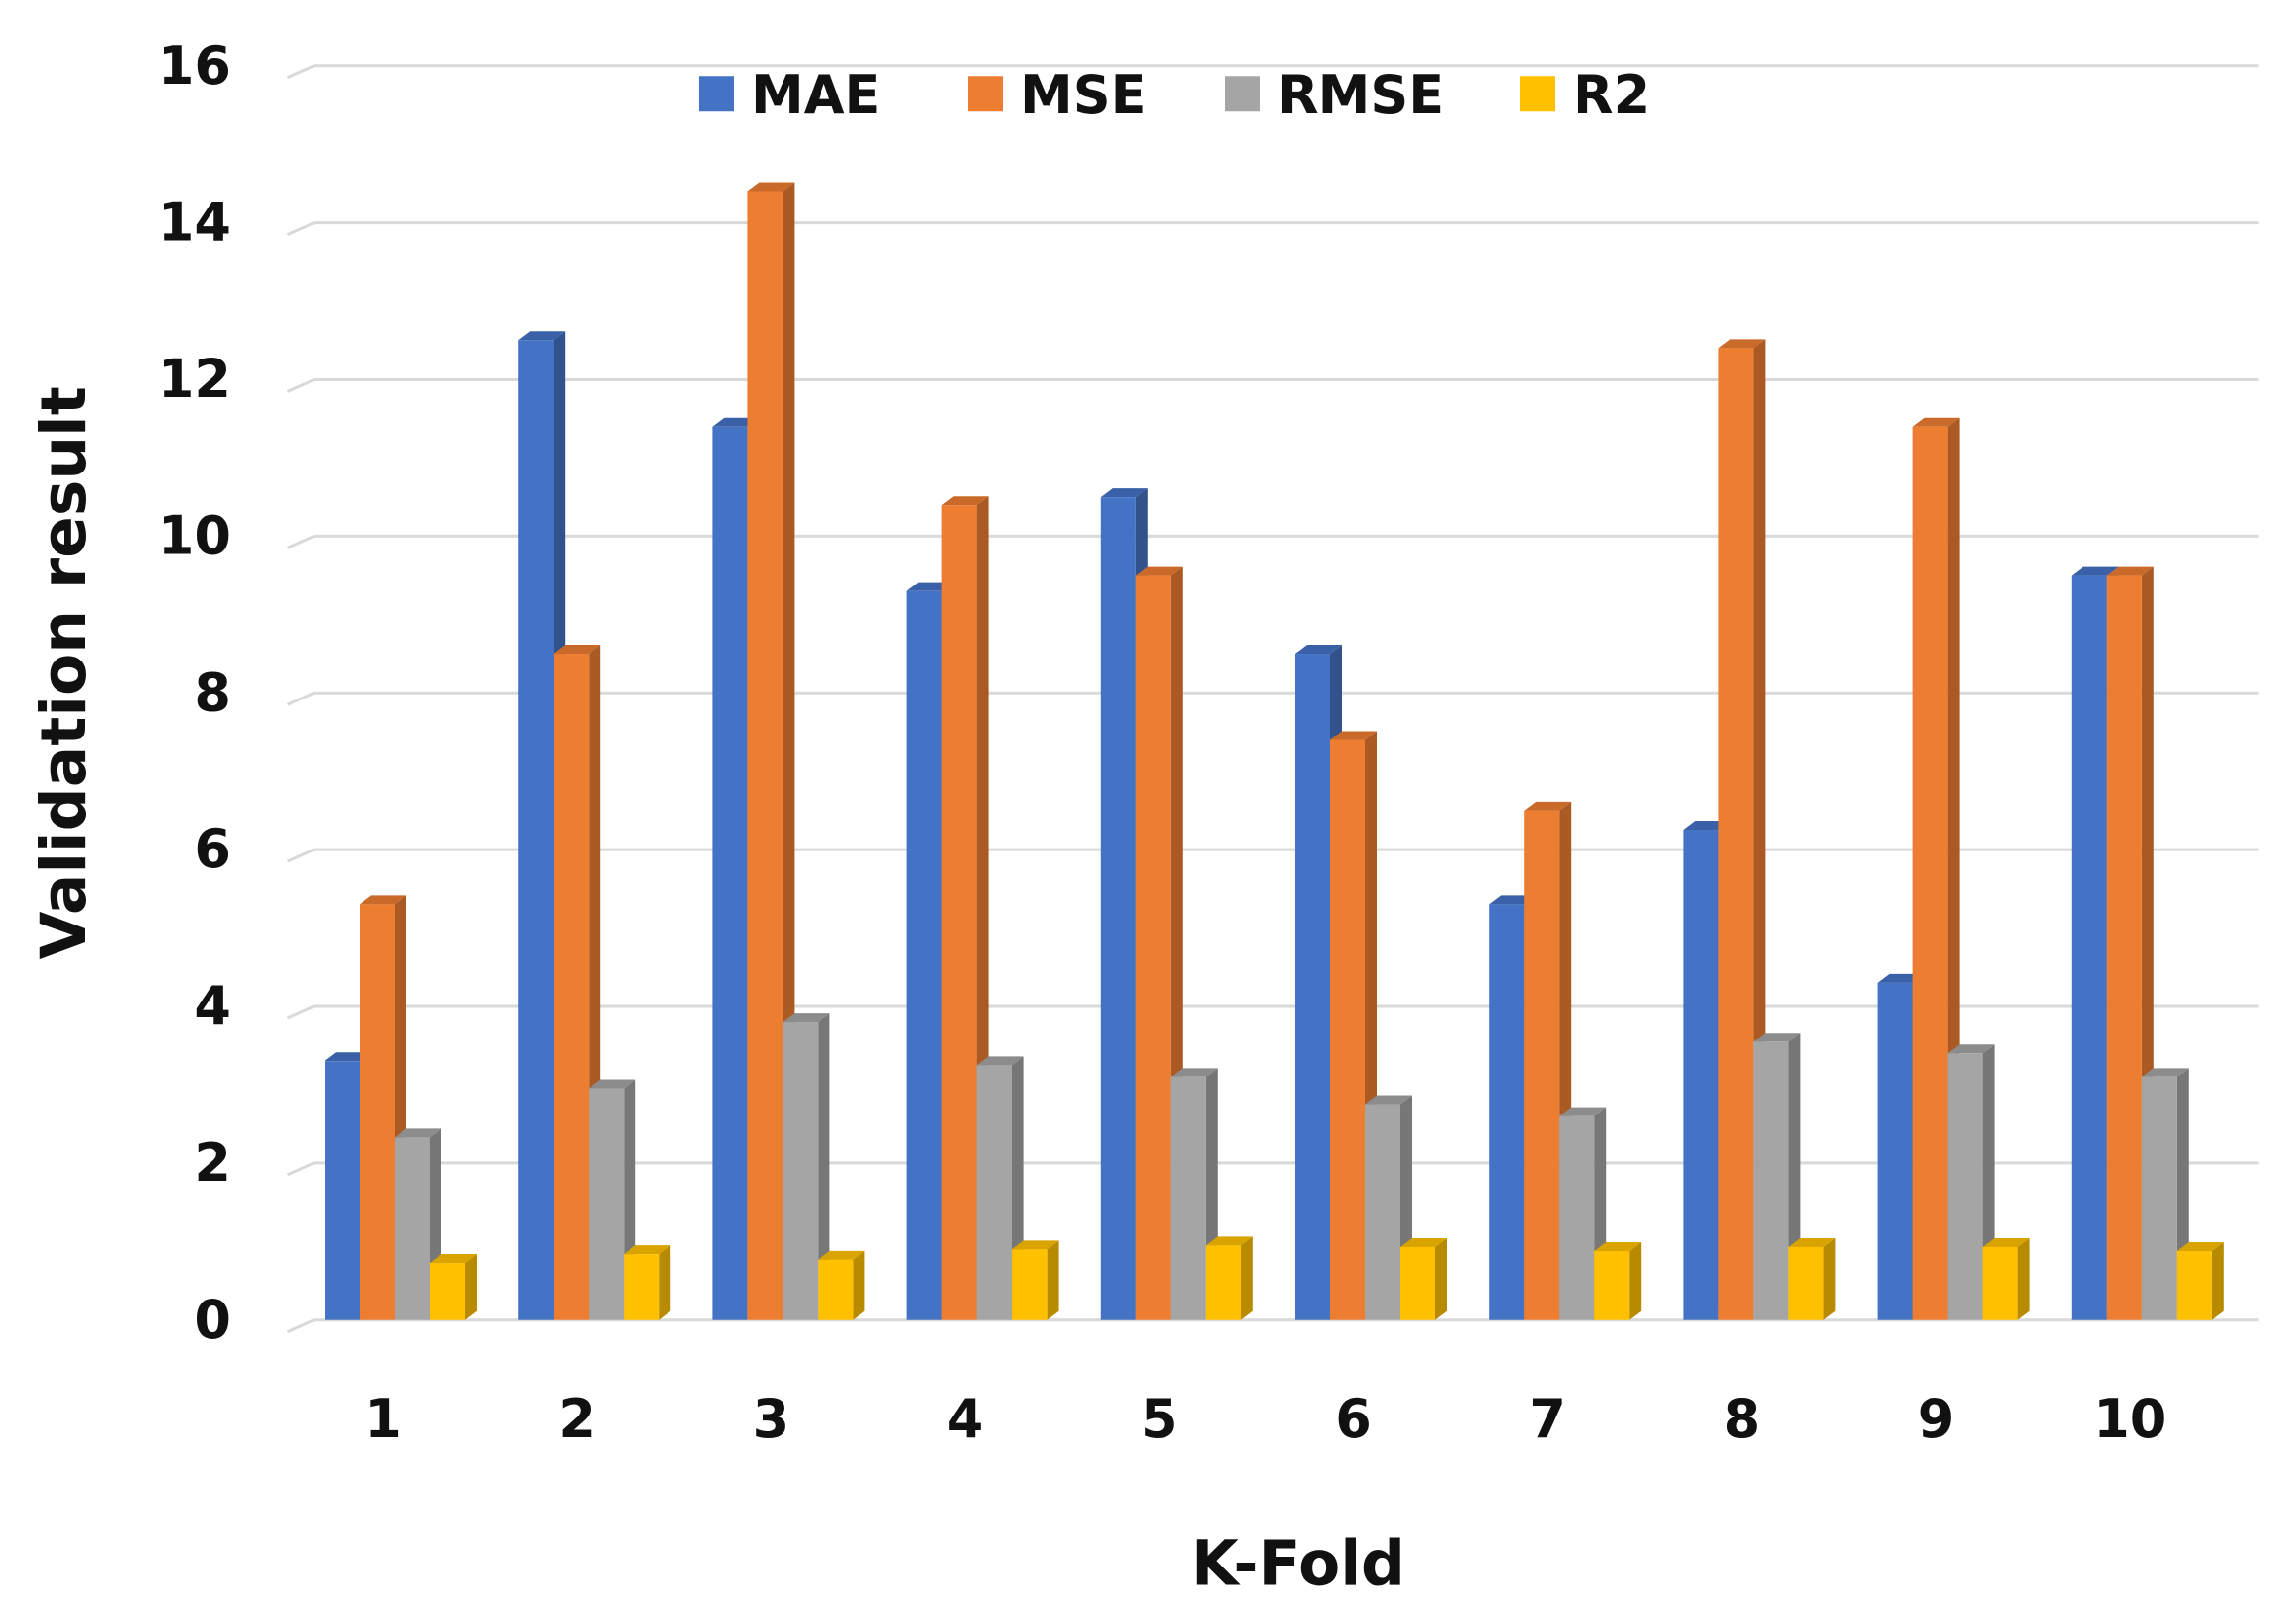 This screenshot has height=1624, width=2292. Describe the element at coordinates (194, 379) in the screenshot. I see `y-tick-label: 12` at that location.